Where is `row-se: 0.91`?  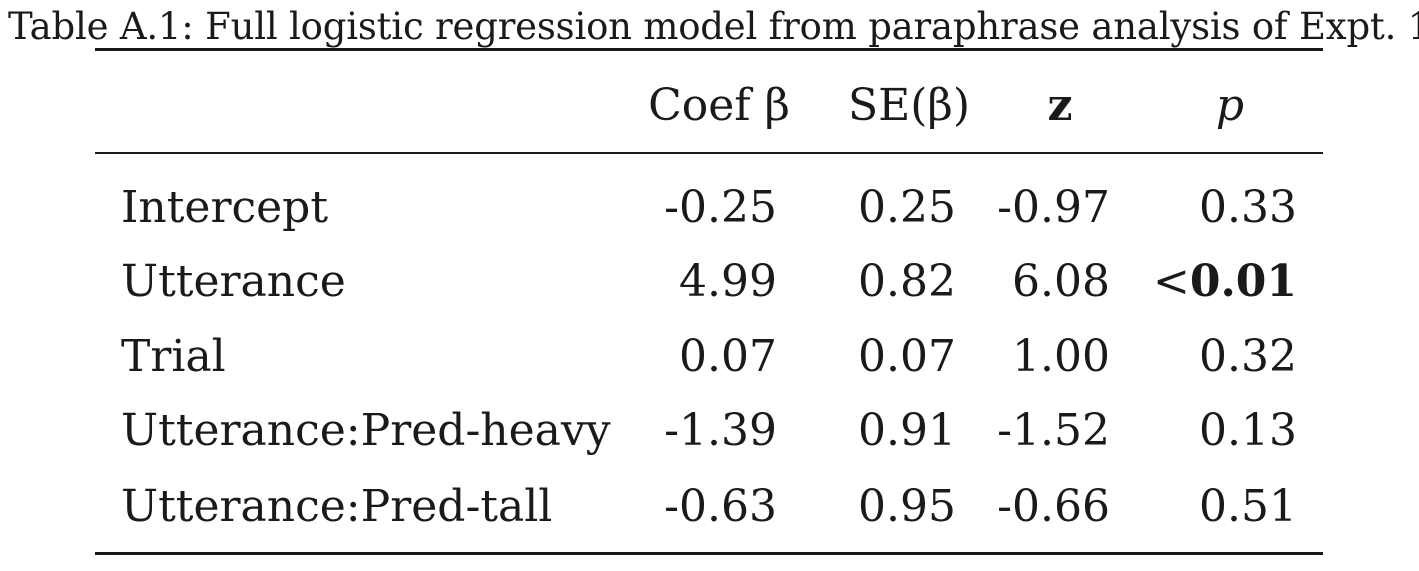
row-se: 0.91 is located at coordinates (907, 430).